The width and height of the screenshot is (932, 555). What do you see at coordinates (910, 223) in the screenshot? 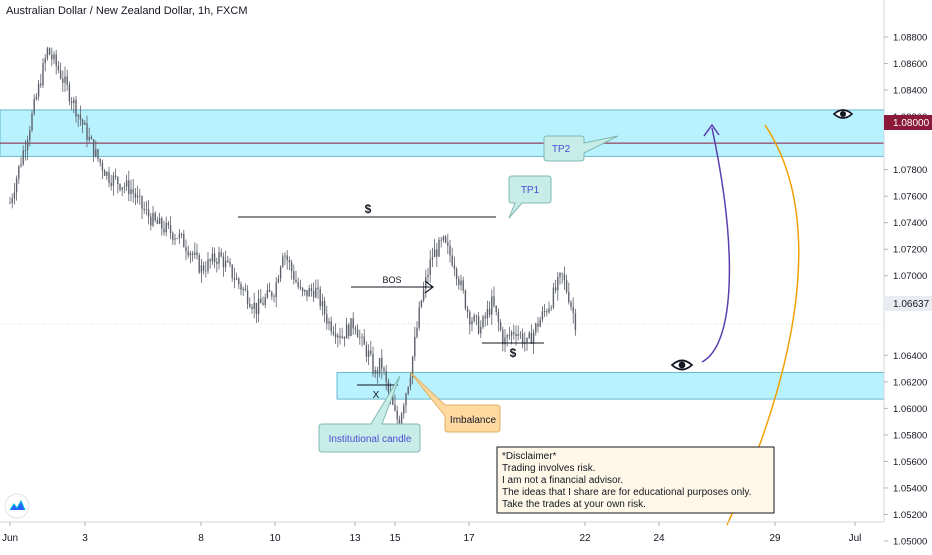
I see `price-tick-label: 1.07400` at bounding box center [910, 223].